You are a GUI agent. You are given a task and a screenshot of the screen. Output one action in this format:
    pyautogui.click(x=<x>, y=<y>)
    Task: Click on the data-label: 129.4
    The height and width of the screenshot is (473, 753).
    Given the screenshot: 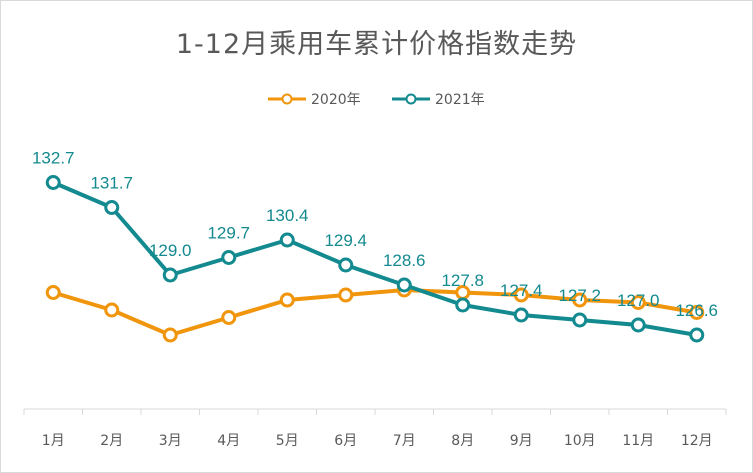 What is the action you would take?
    pyautogui.click(x=345, y=240)
    